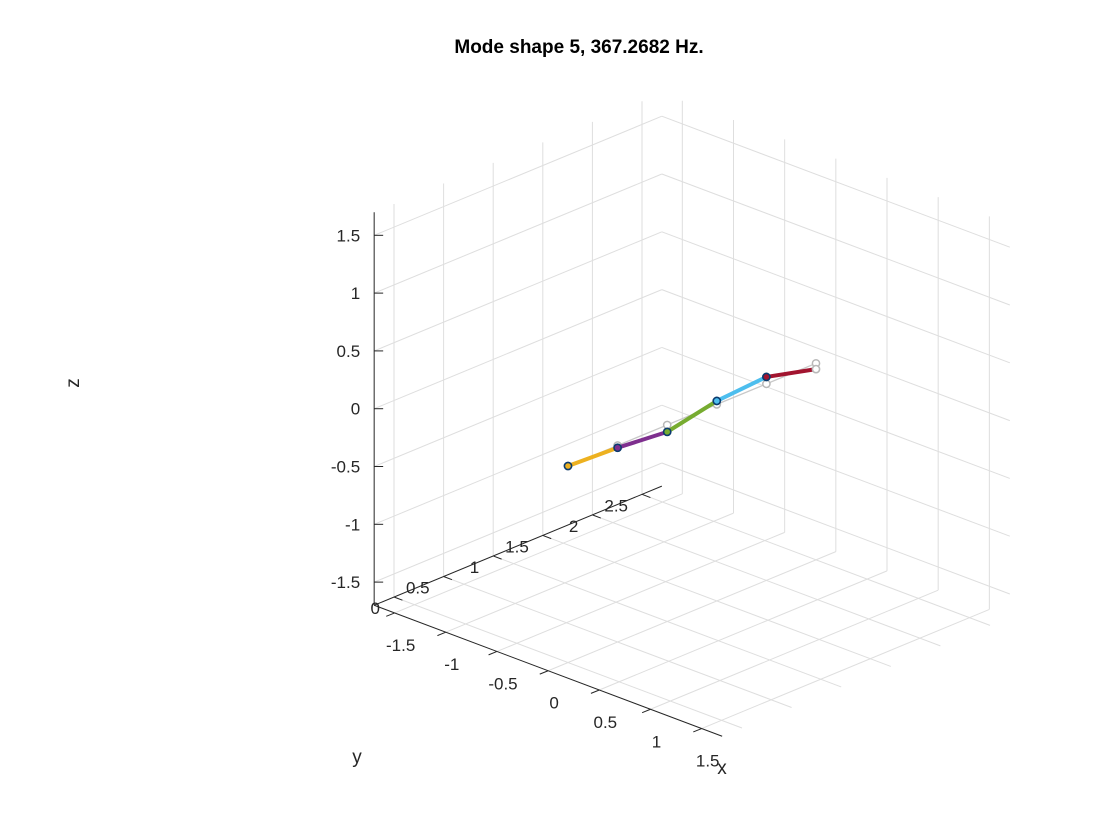  I want to click on y-axis-label: y, so click(357, 757).